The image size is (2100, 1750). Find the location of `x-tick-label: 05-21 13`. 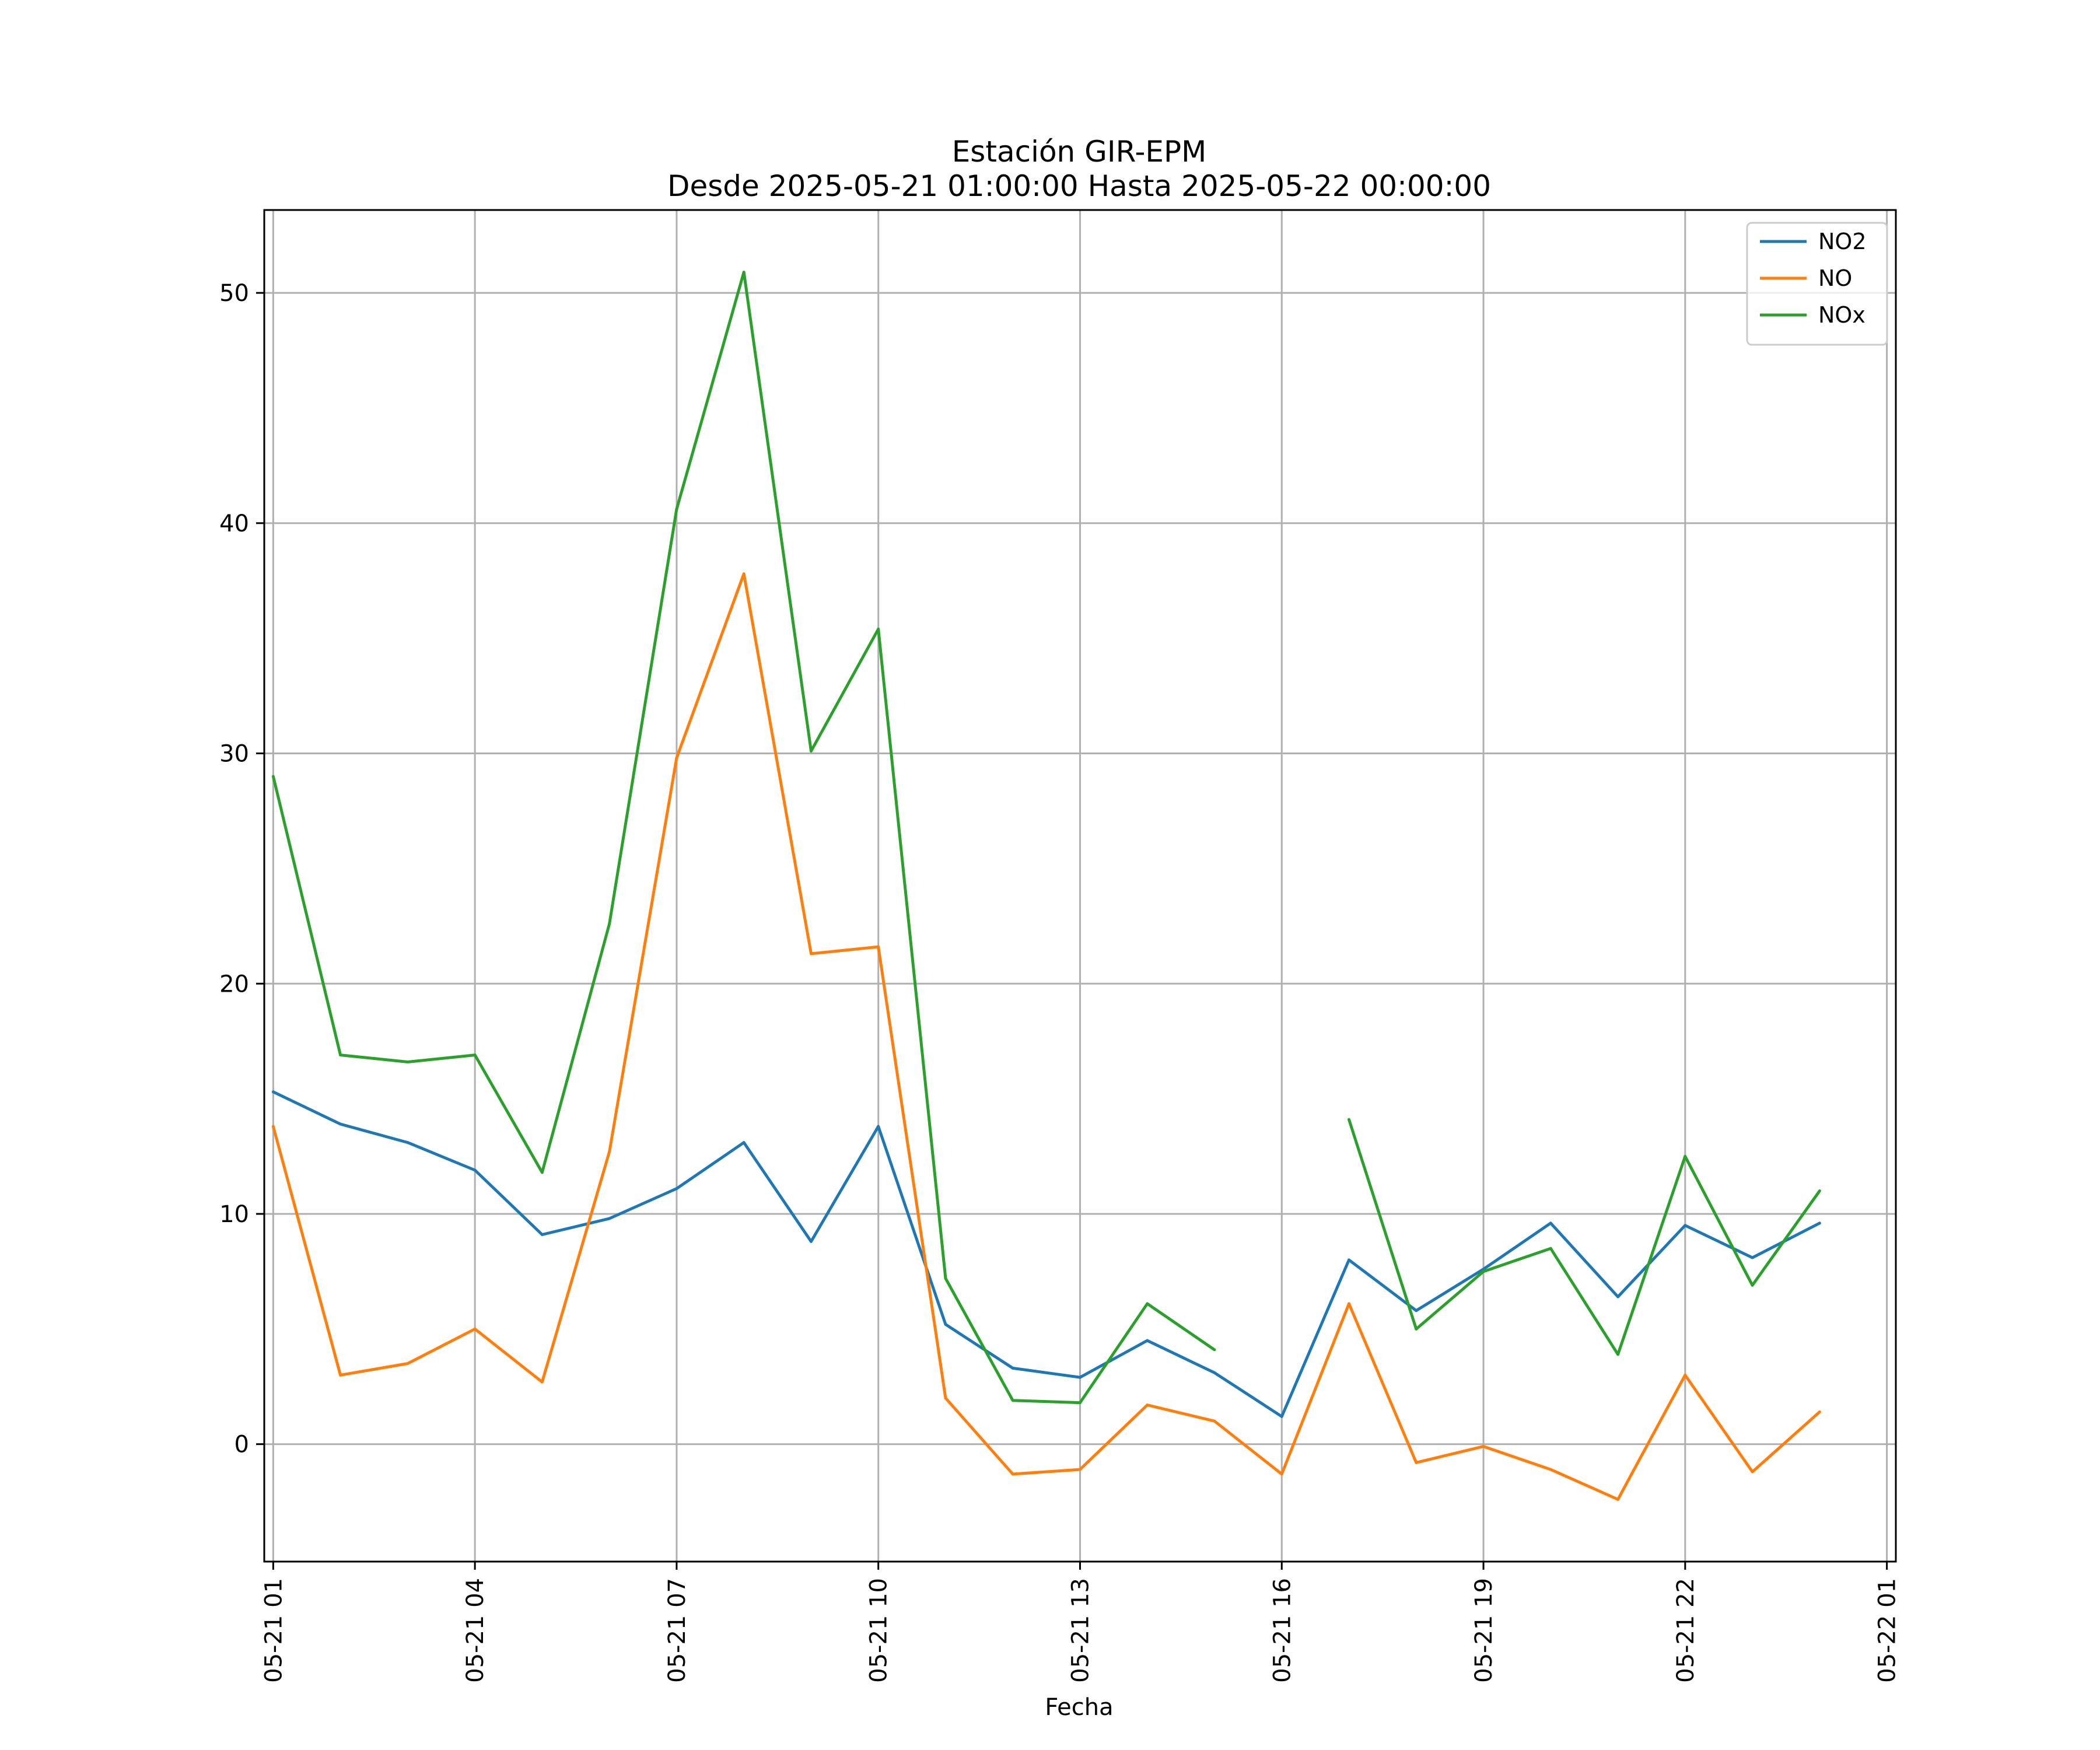

x-tick-label: 05-21 13 is located at coordinates (1081, 1630).